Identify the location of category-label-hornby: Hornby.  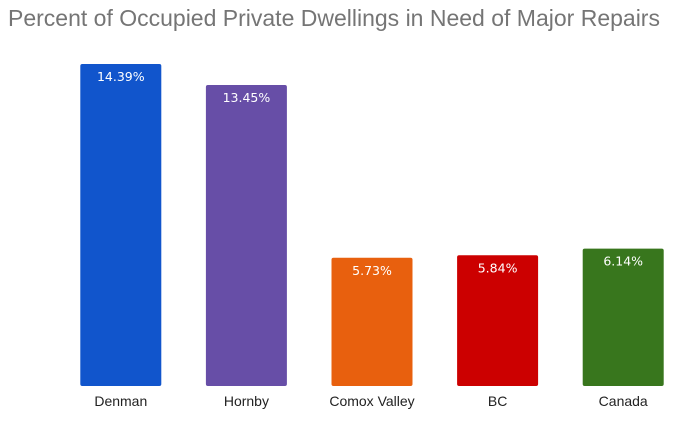
(246, 401).